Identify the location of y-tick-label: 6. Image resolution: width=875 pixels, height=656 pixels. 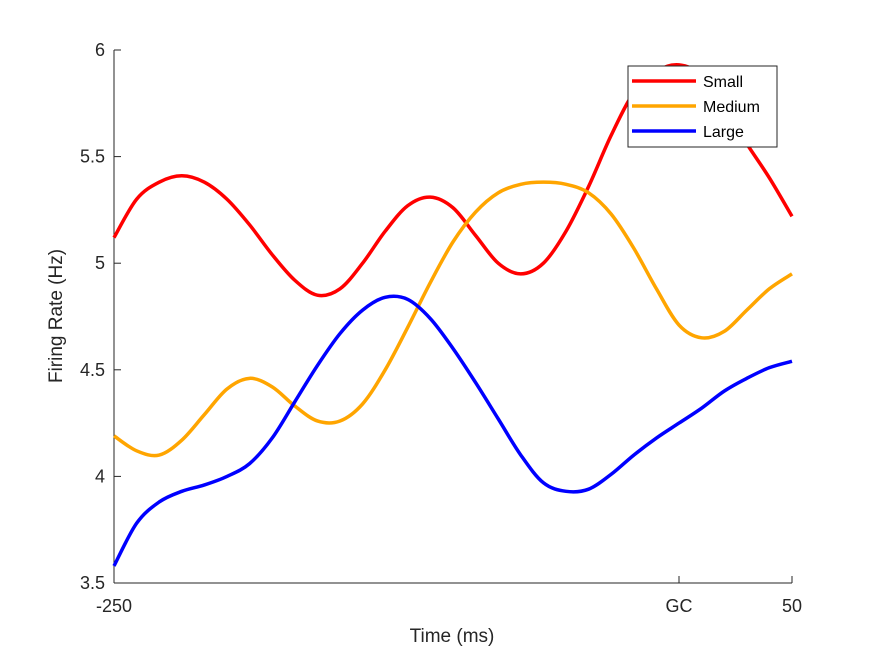
(100, 50).